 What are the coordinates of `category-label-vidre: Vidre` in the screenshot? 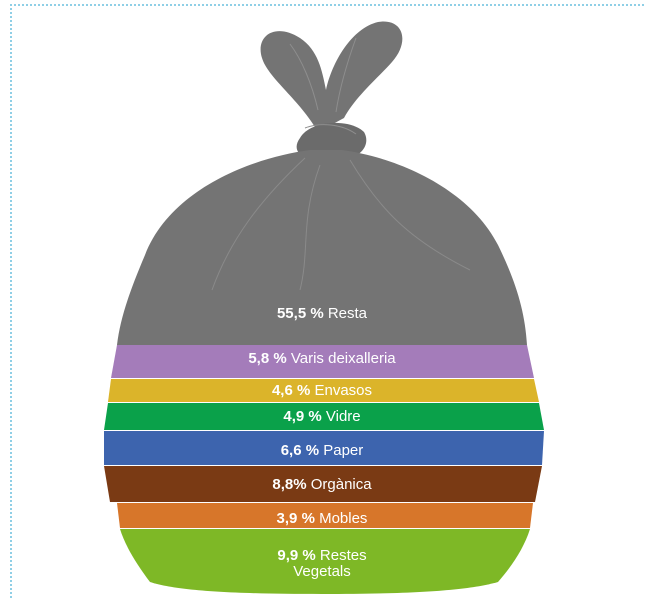 It's located at (341, 416).